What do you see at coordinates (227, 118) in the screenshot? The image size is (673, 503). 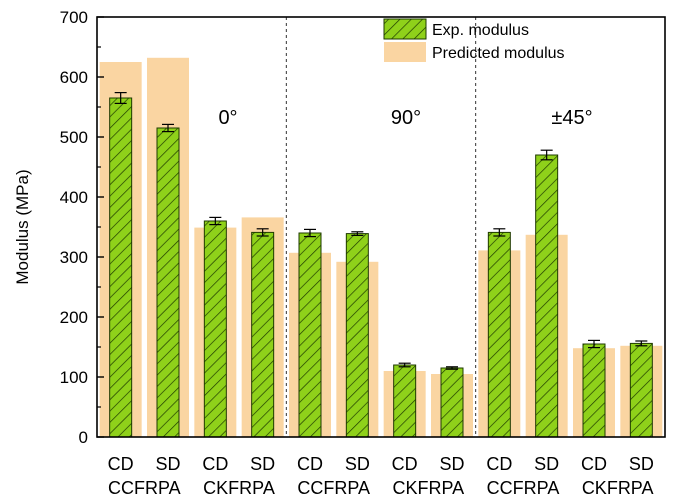 I see `section-label: 0°` at bounding box center [227, 118].